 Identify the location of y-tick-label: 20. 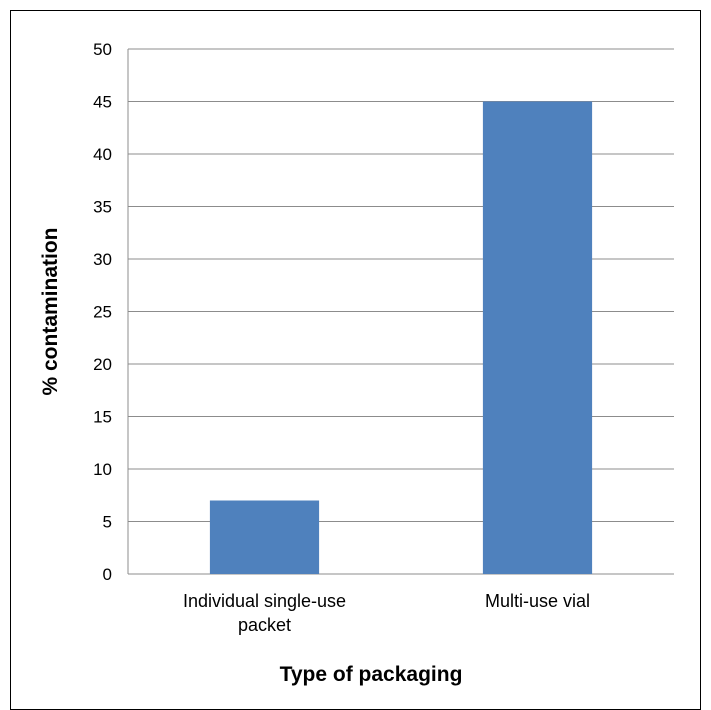
(102, 364).